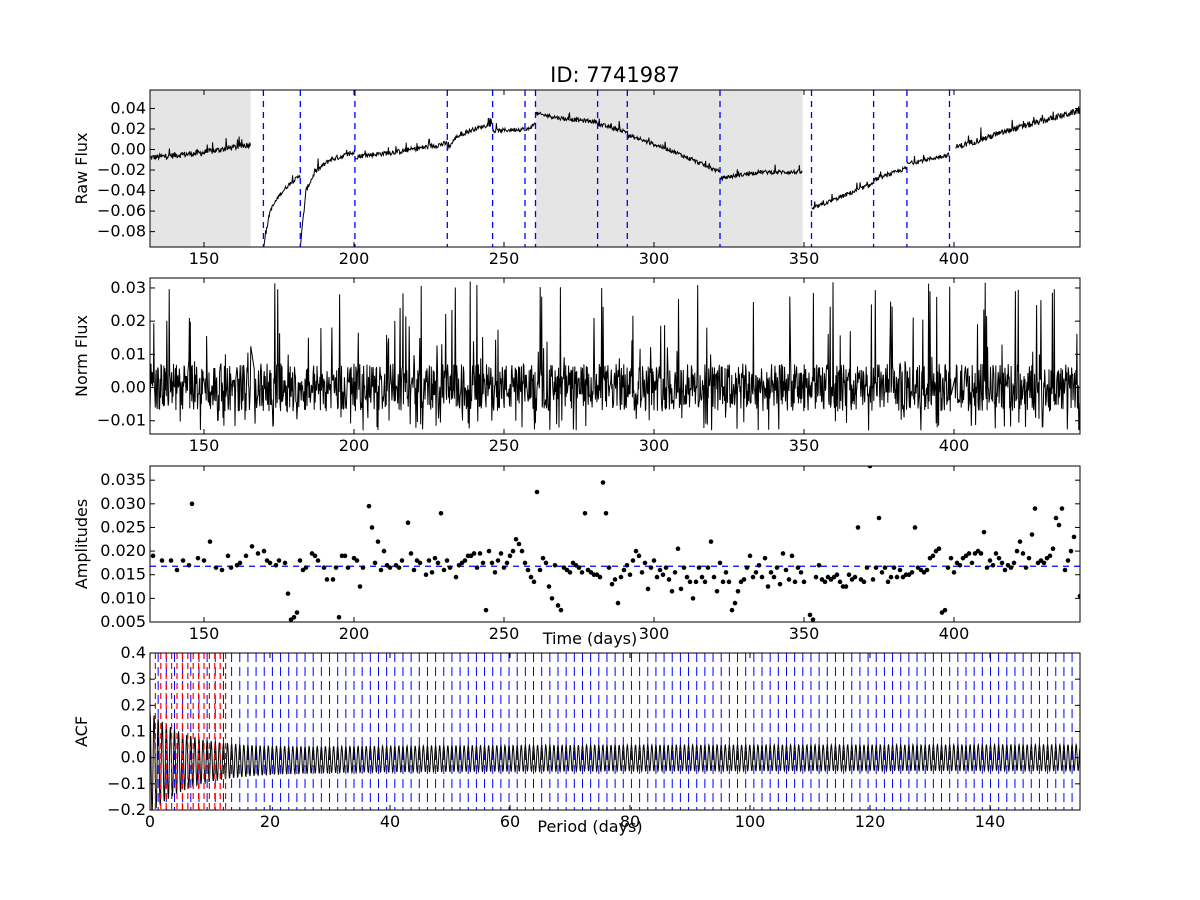  I want to click on y-tick-label: 0.005, so click(123, 621).